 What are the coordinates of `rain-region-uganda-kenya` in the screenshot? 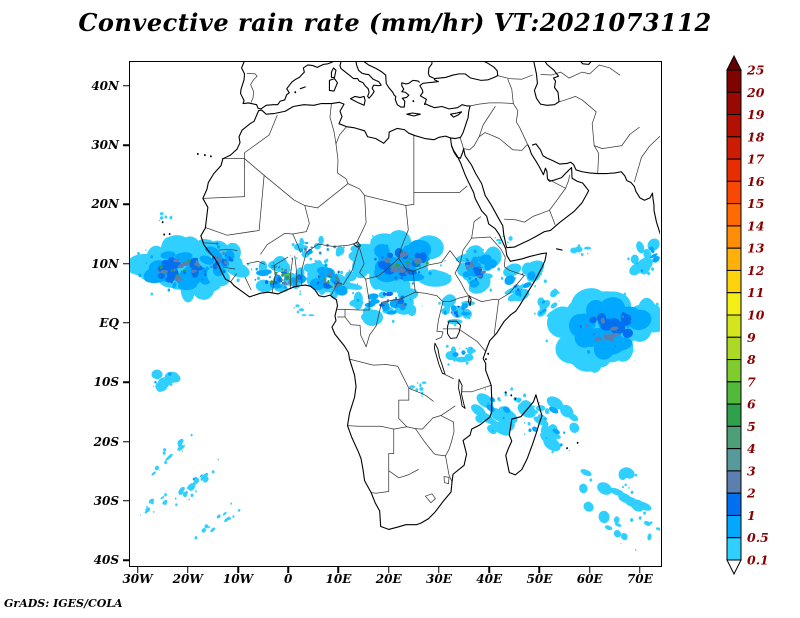 It's located at (456, 310).